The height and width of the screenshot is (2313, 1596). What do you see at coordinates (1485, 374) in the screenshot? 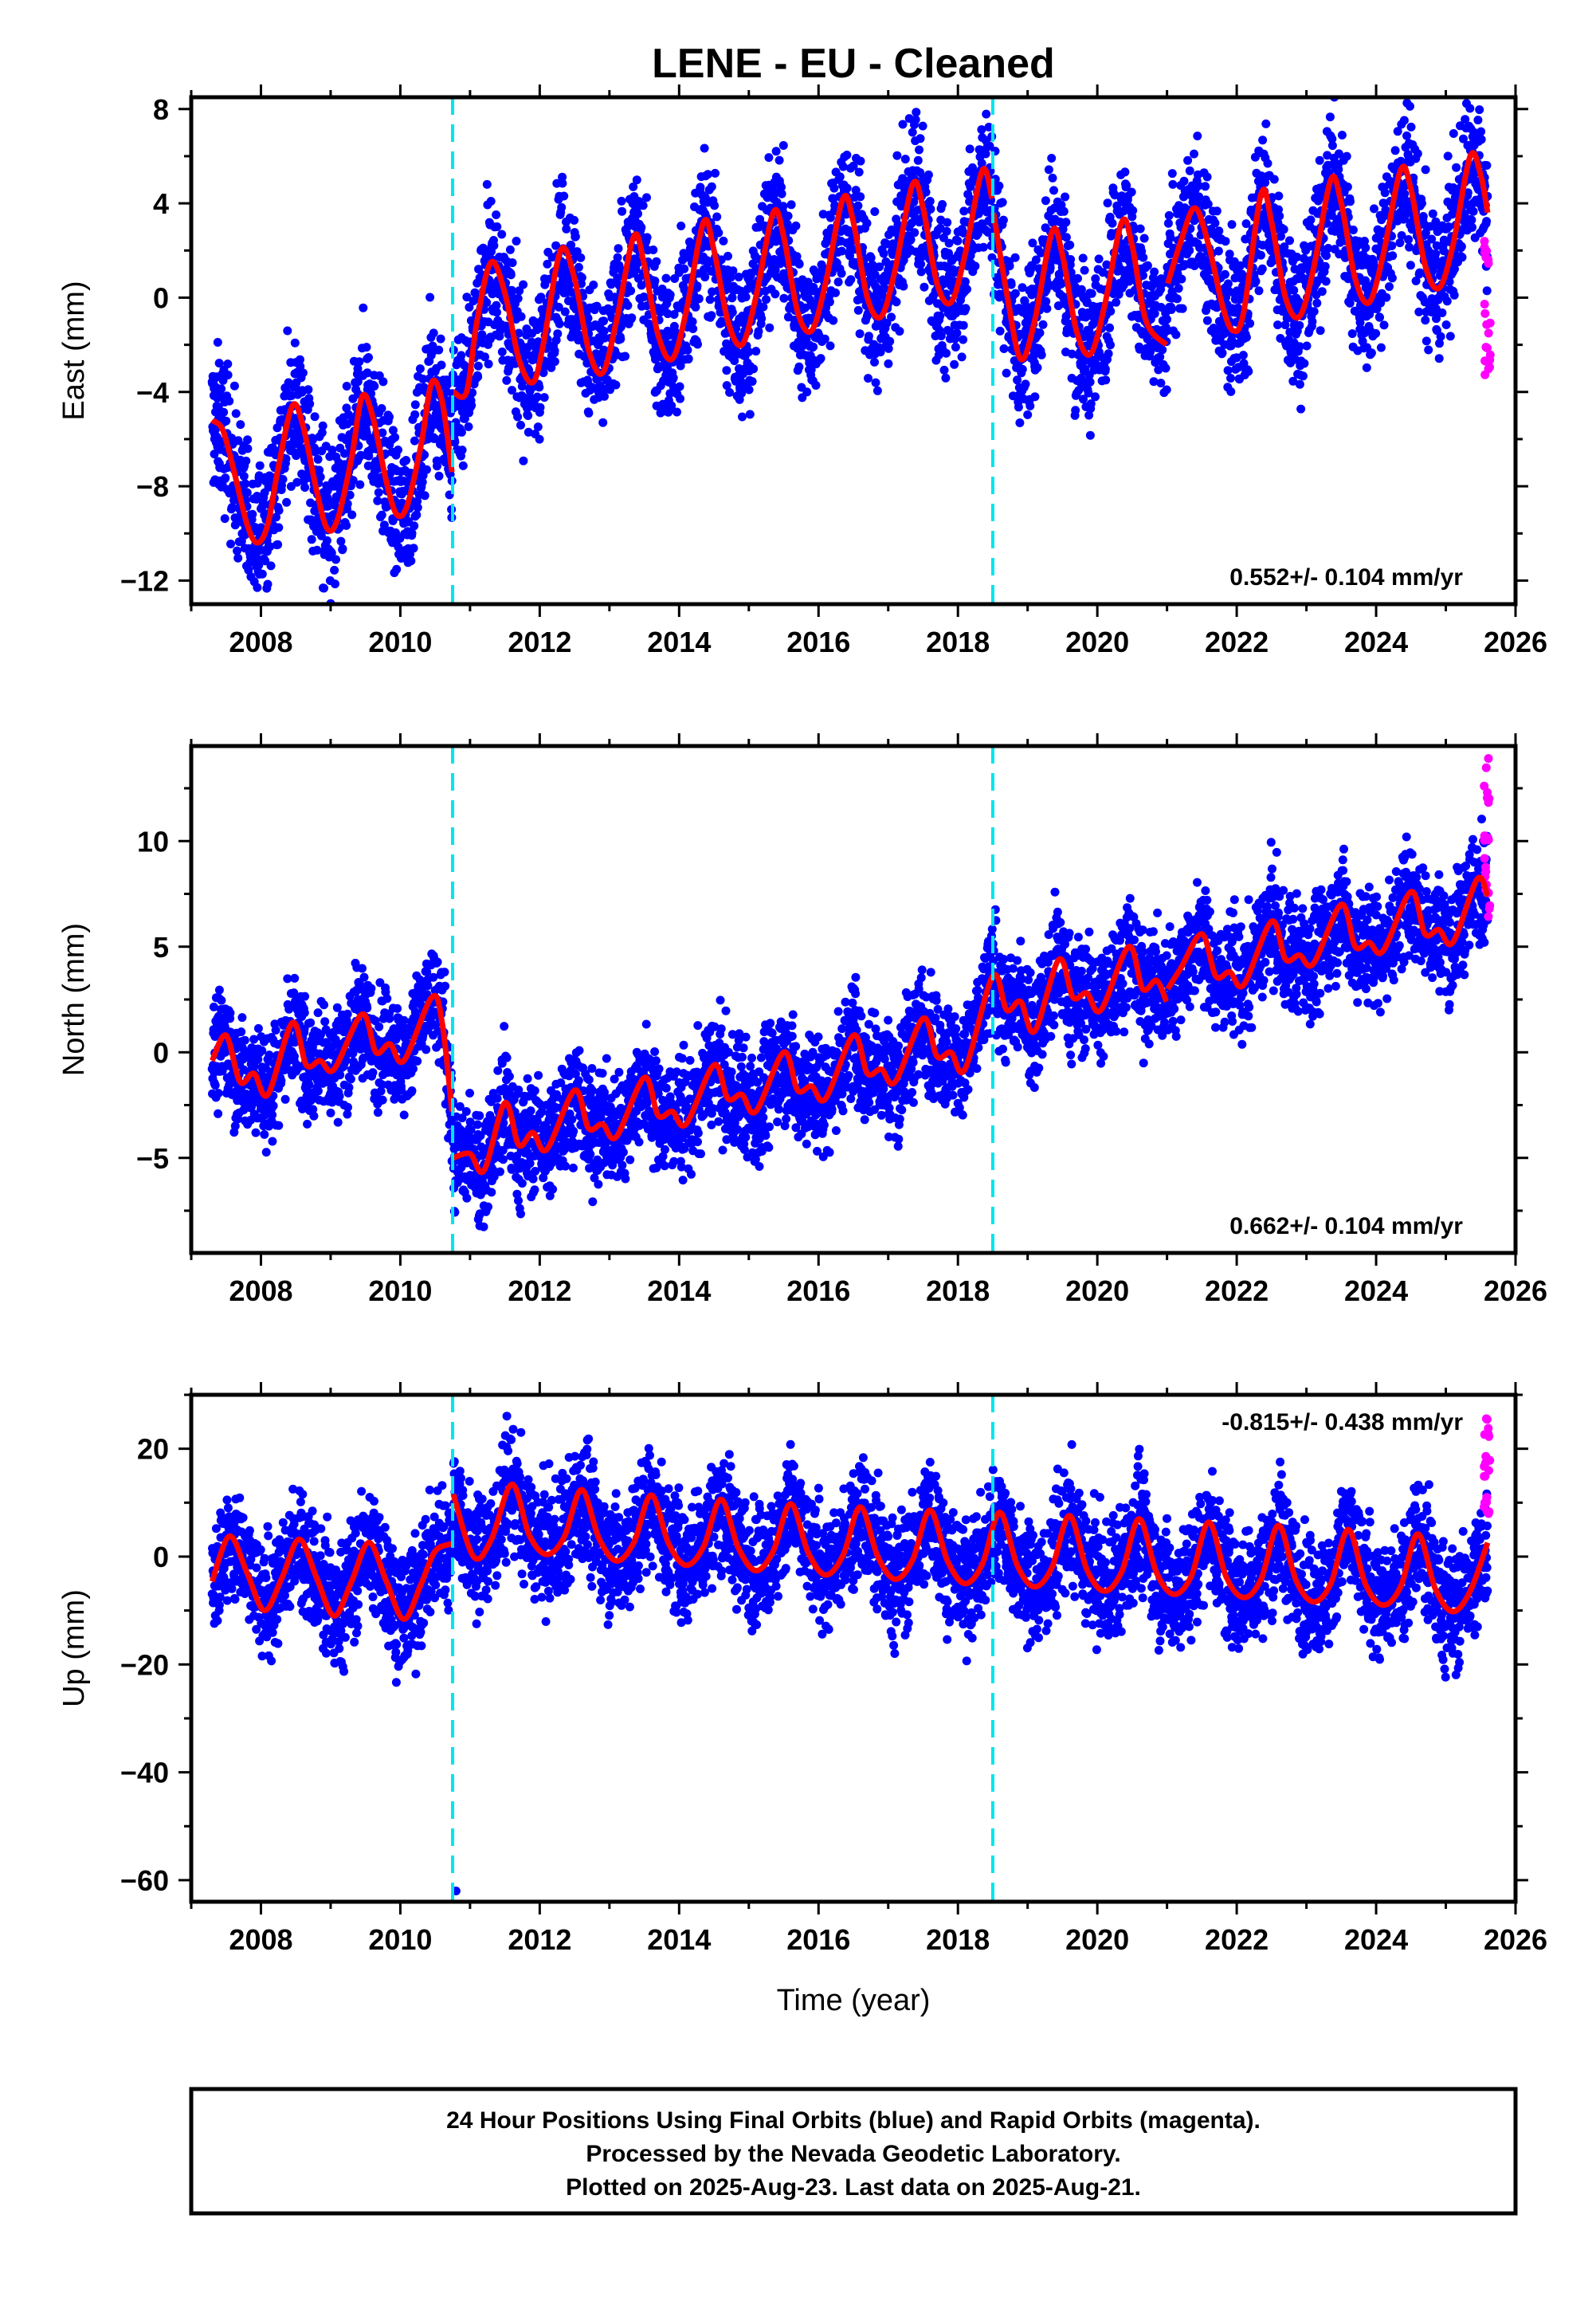
I see `east-rapid-point` at bounding box center [1485, 374].